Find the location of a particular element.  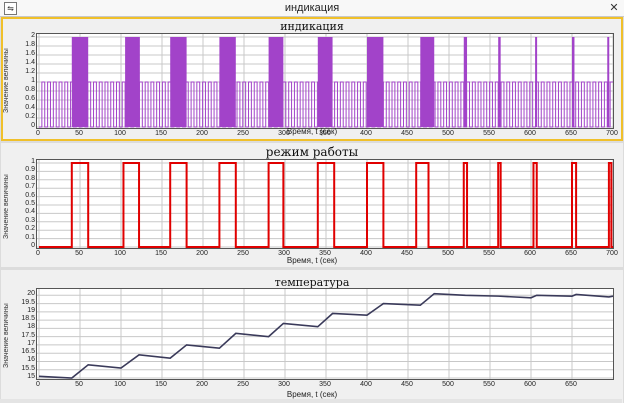

x-tick-label: 450 is located at coordinates (407, 133).